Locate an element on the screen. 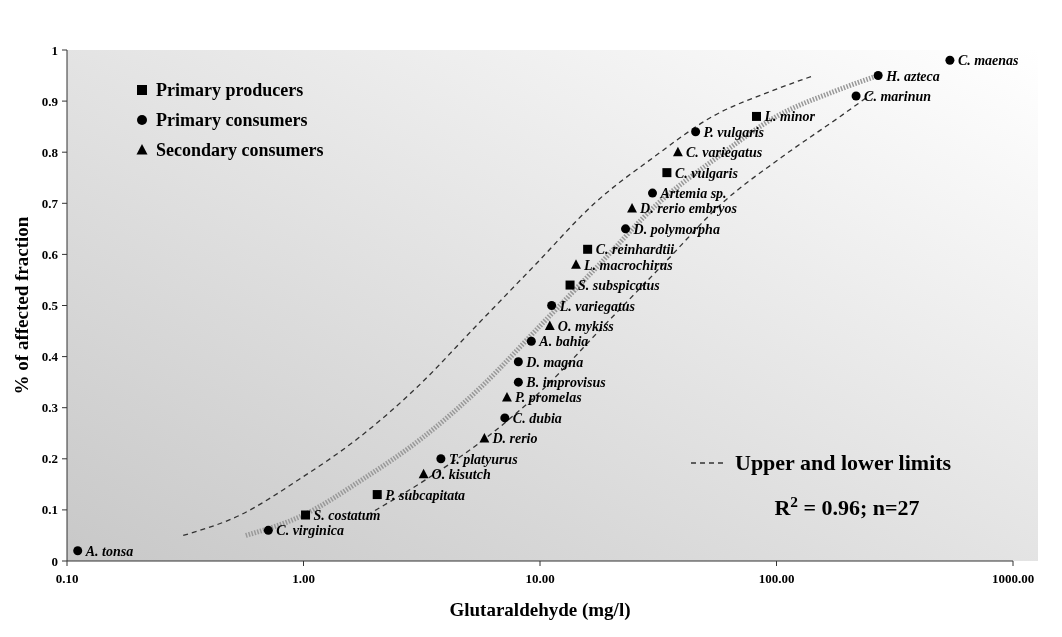  x-tick-label: 0.10 is located at coordinates (67, 578).